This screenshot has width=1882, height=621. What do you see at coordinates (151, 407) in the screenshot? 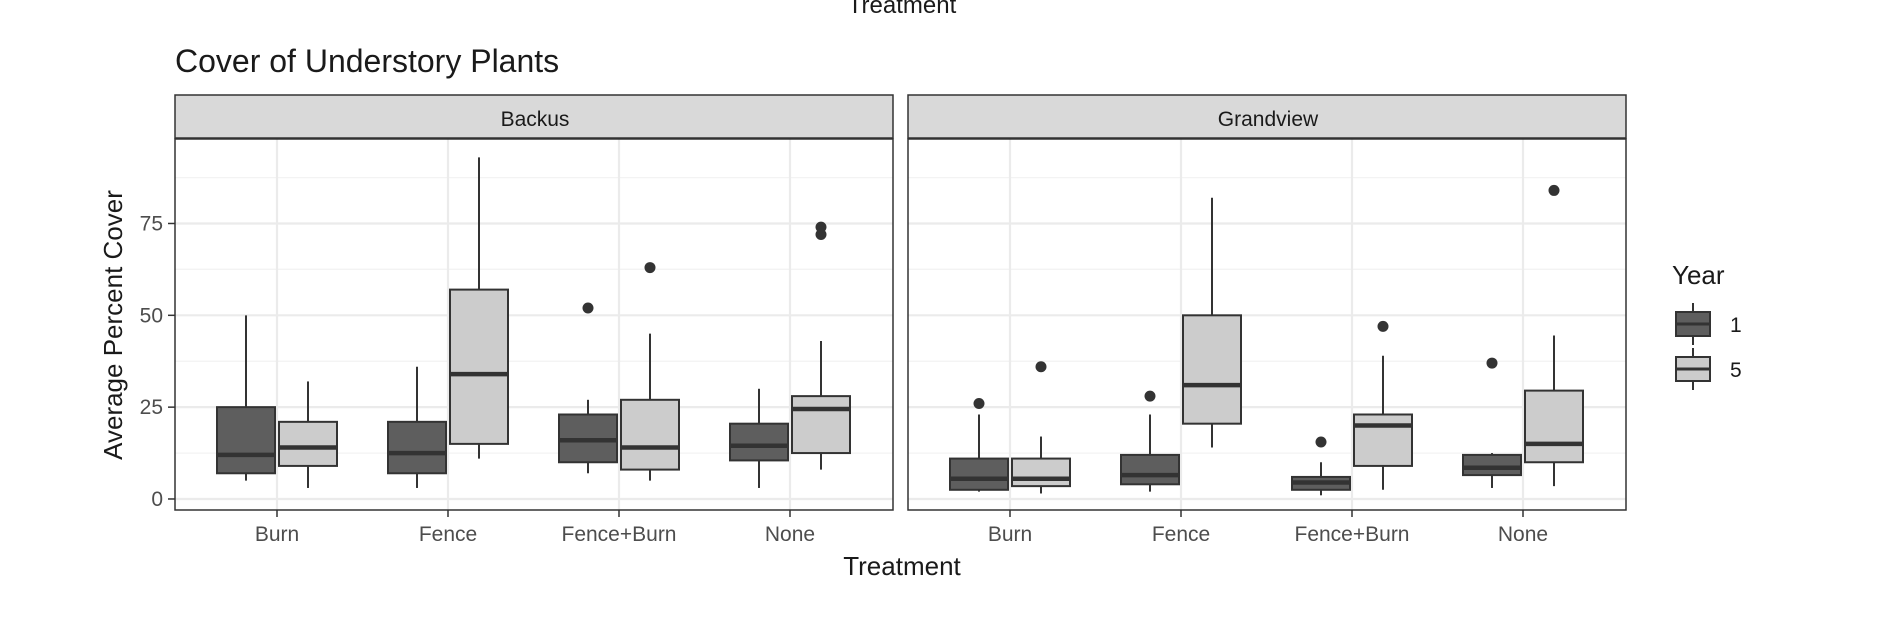
I see `y-tick-label: 25` at bounding box center [151, 407].